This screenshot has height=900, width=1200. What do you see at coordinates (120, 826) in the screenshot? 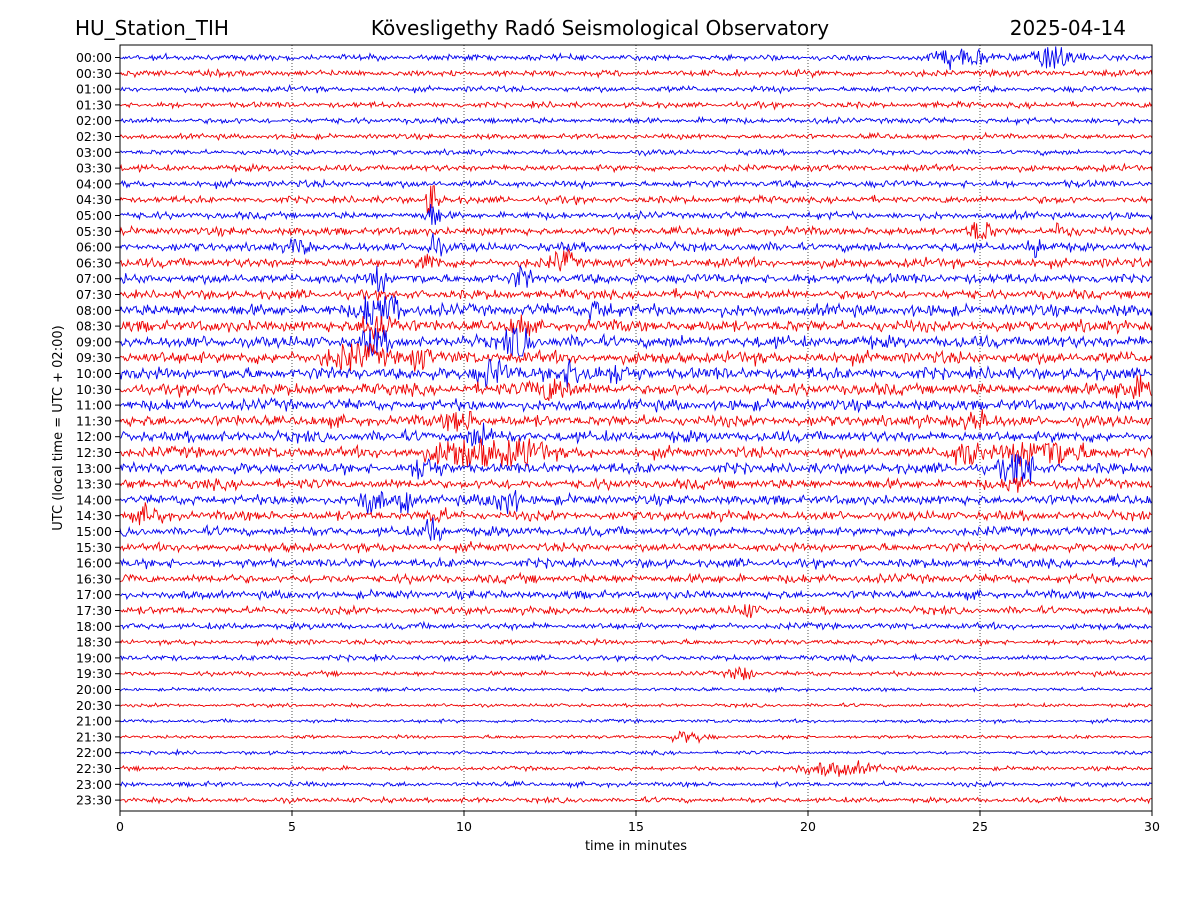
I see `x-tick-label-0: 0` at bounding box center [120, 826].